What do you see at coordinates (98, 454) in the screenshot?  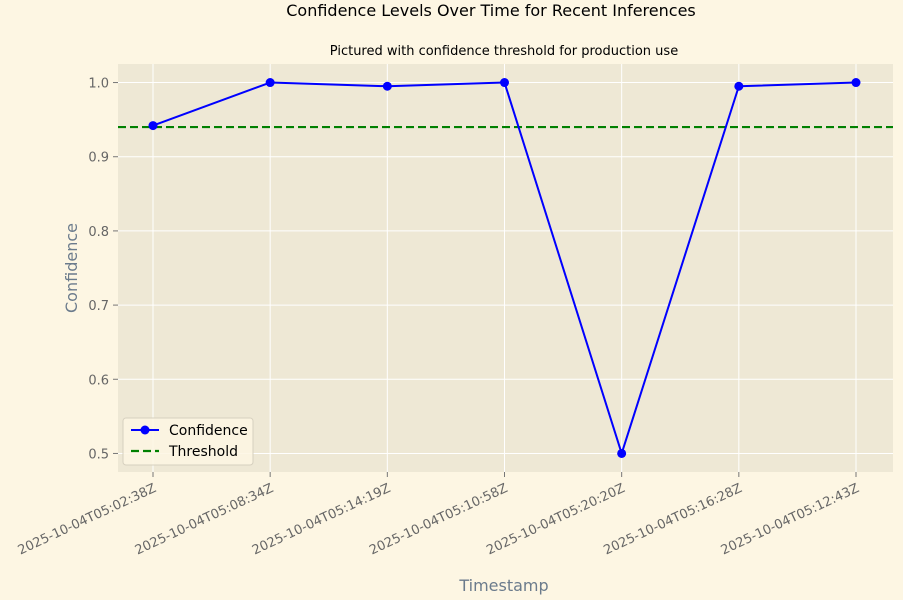 I see `y-tick-label: 0.5` at bounding box center [98, 454].